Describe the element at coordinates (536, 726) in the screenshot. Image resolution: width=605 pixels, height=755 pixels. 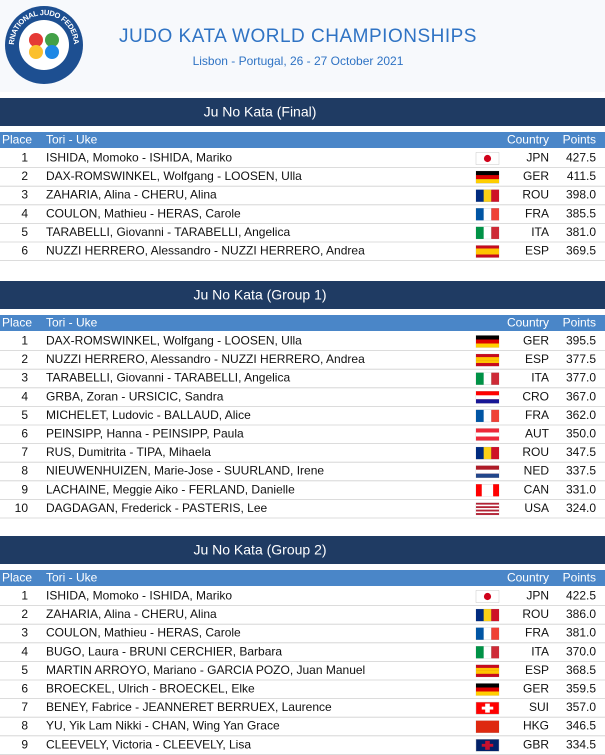
I see `country: HKG` at that location.